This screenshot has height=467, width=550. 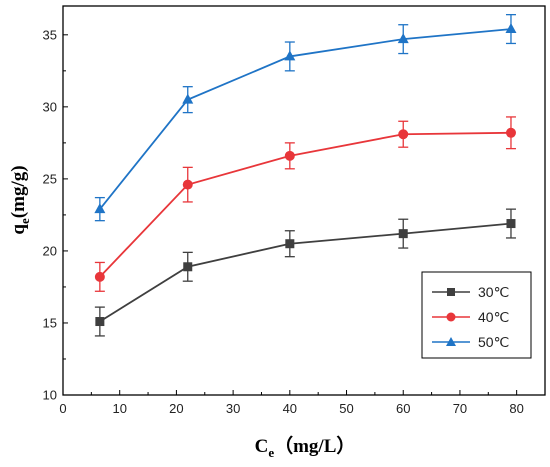 I want to click on y-tick-label: 25, so click(x=50, y=178).